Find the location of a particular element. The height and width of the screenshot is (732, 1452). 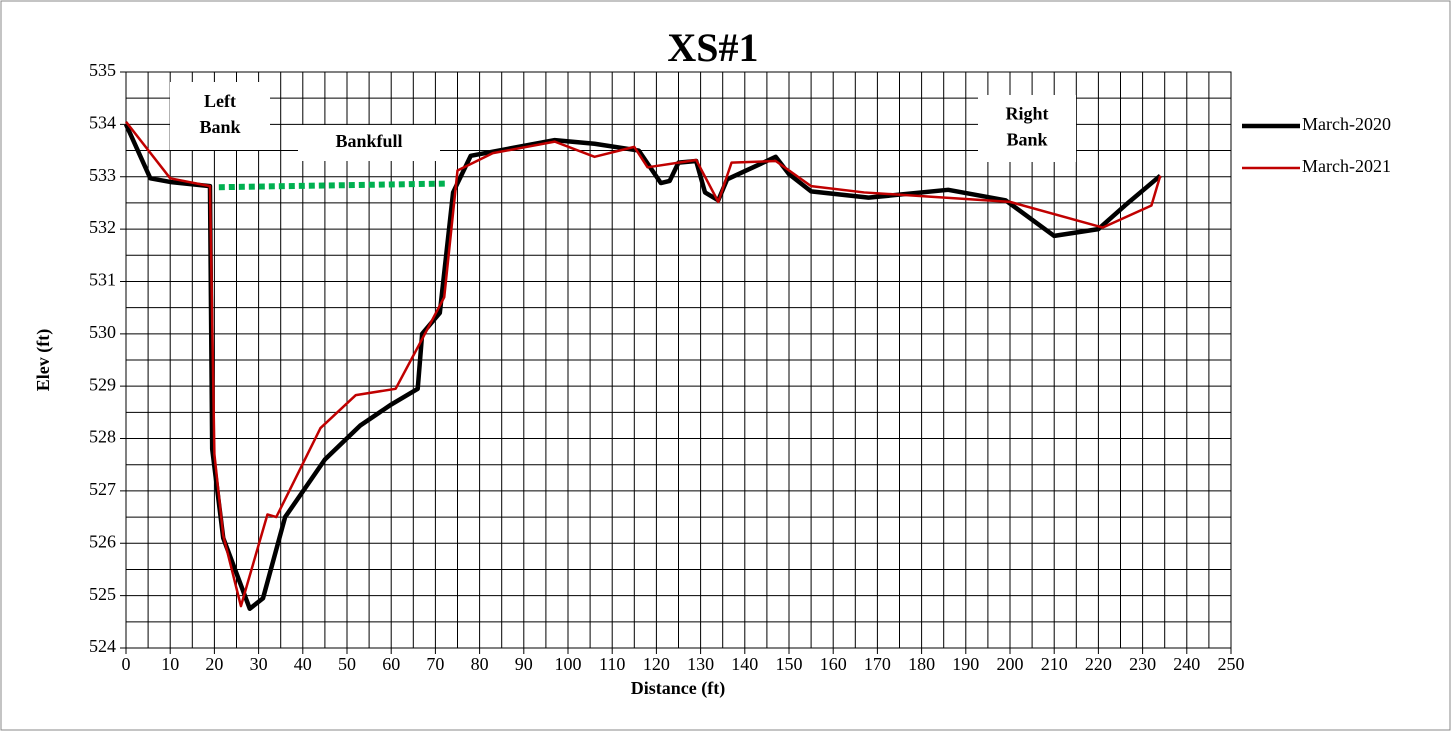

x-tick-label: 250 is located at coordinates (1231, 664).